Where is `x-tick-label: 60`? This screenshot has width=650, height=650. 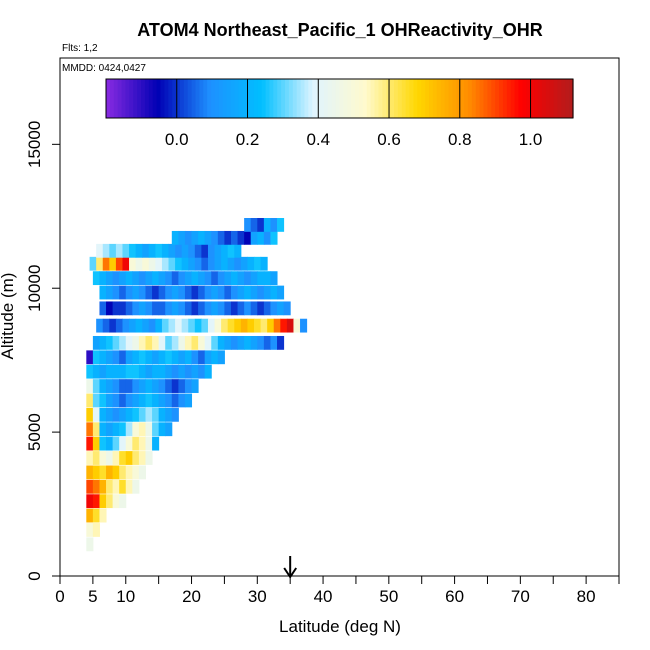
x-tick-label: 60 is located at coordinates (454, 596).